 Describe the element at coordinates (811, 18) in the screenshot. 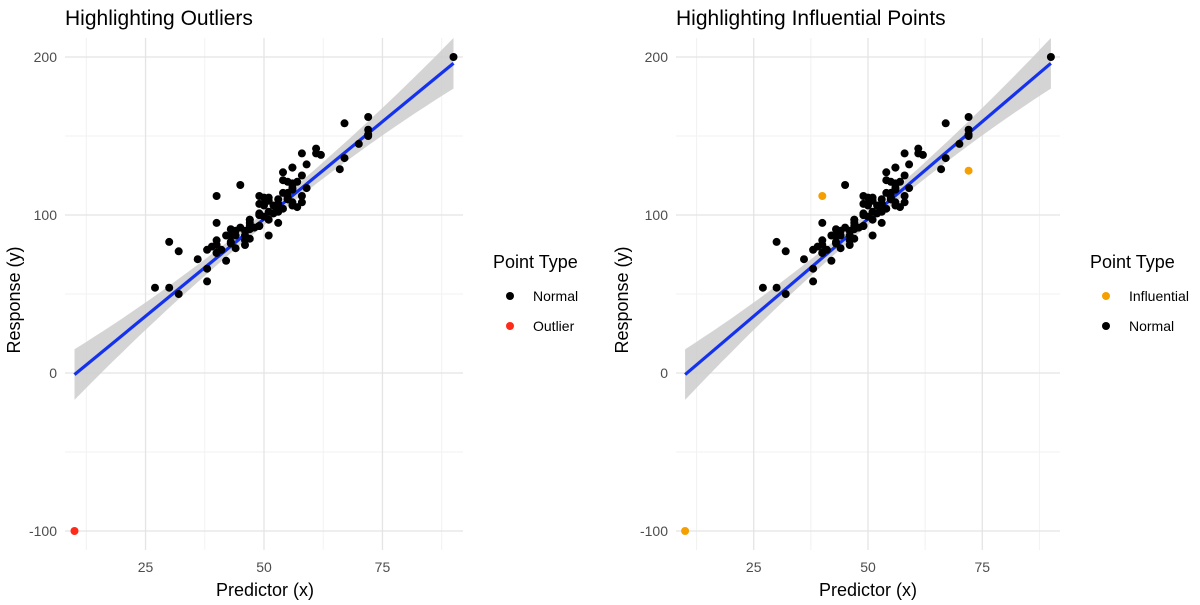

I see `chart-title: Highlighting Influential Points` at that location.